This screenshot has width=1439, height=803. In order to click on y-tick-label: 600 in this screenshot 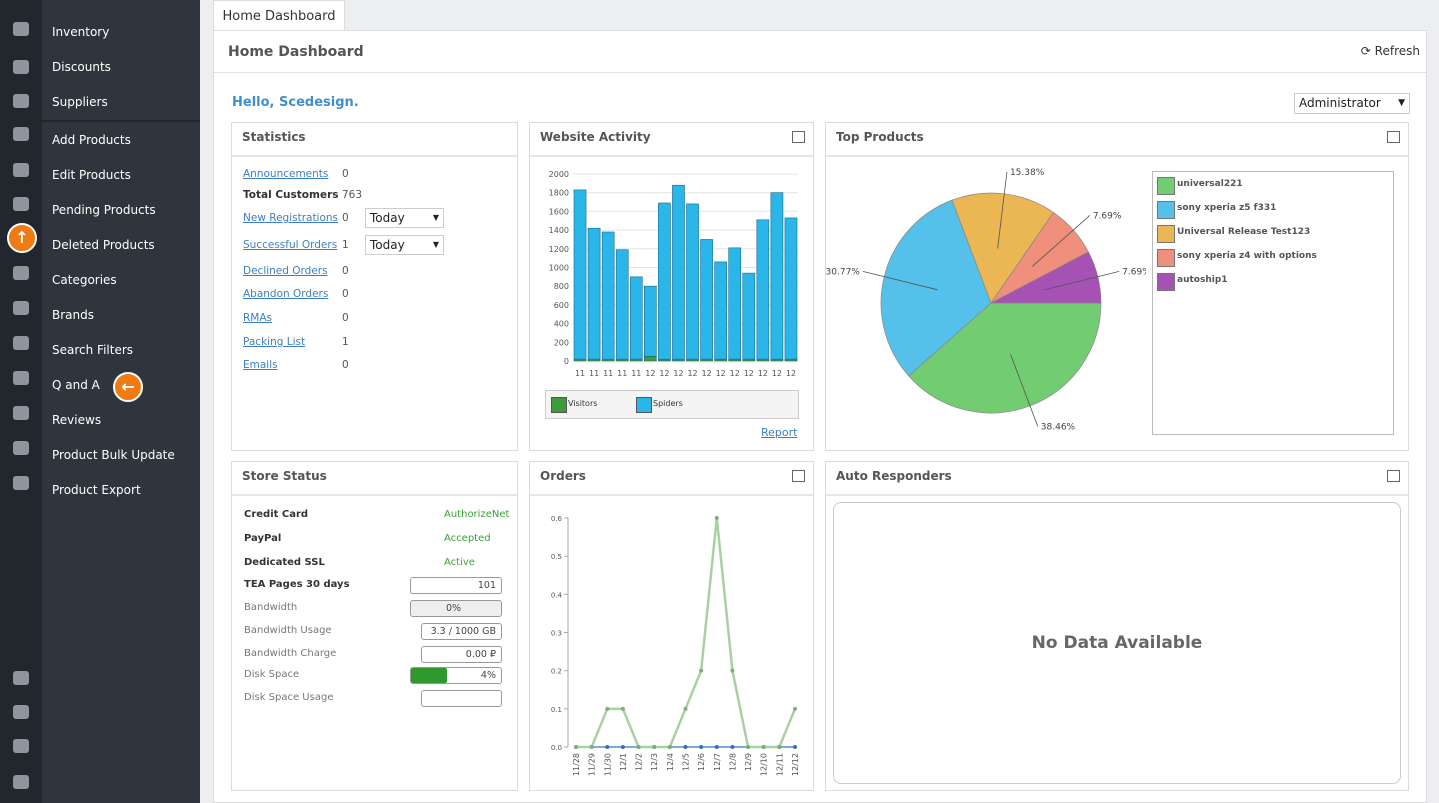, I will do `click(561, 305)`.